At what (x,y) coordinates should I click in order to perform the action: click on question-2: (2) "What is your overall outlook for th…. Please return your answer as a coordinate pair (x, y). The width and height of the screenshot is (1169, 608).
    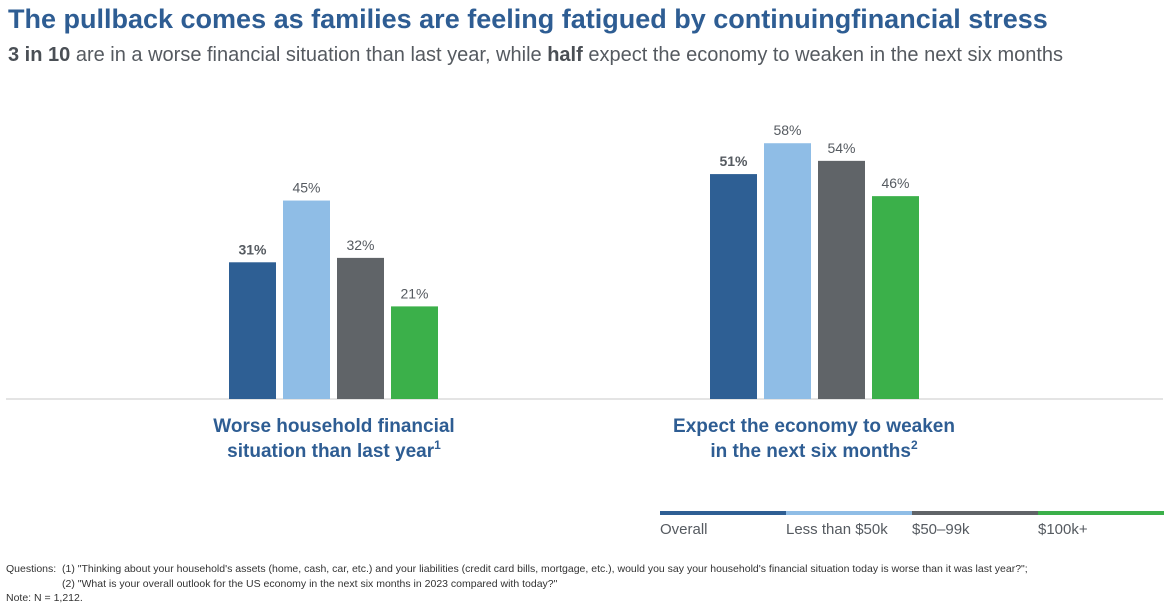
    Looking at the image, I should click on (310, 583).